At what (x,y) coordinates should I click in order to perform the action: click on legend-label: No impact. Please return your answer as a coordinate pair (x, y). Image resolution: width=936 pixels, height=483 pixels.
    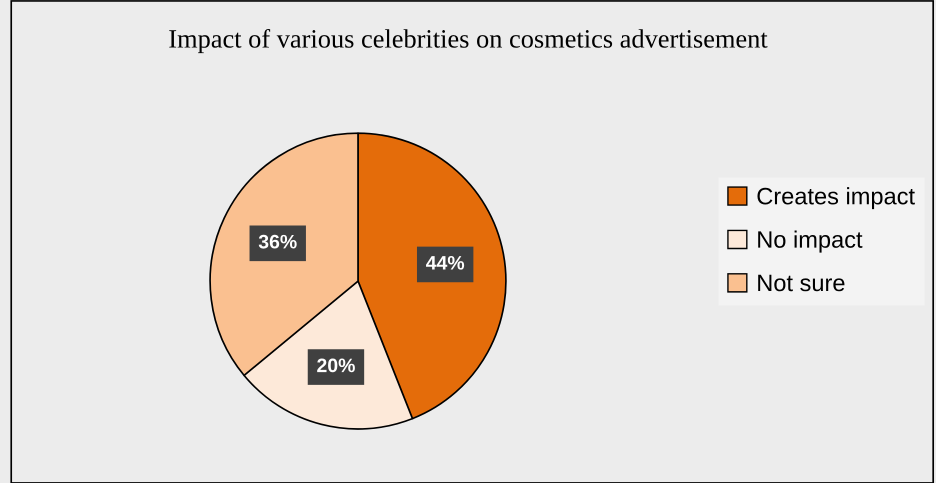
    Looking at the image, I should click on (810, 241).